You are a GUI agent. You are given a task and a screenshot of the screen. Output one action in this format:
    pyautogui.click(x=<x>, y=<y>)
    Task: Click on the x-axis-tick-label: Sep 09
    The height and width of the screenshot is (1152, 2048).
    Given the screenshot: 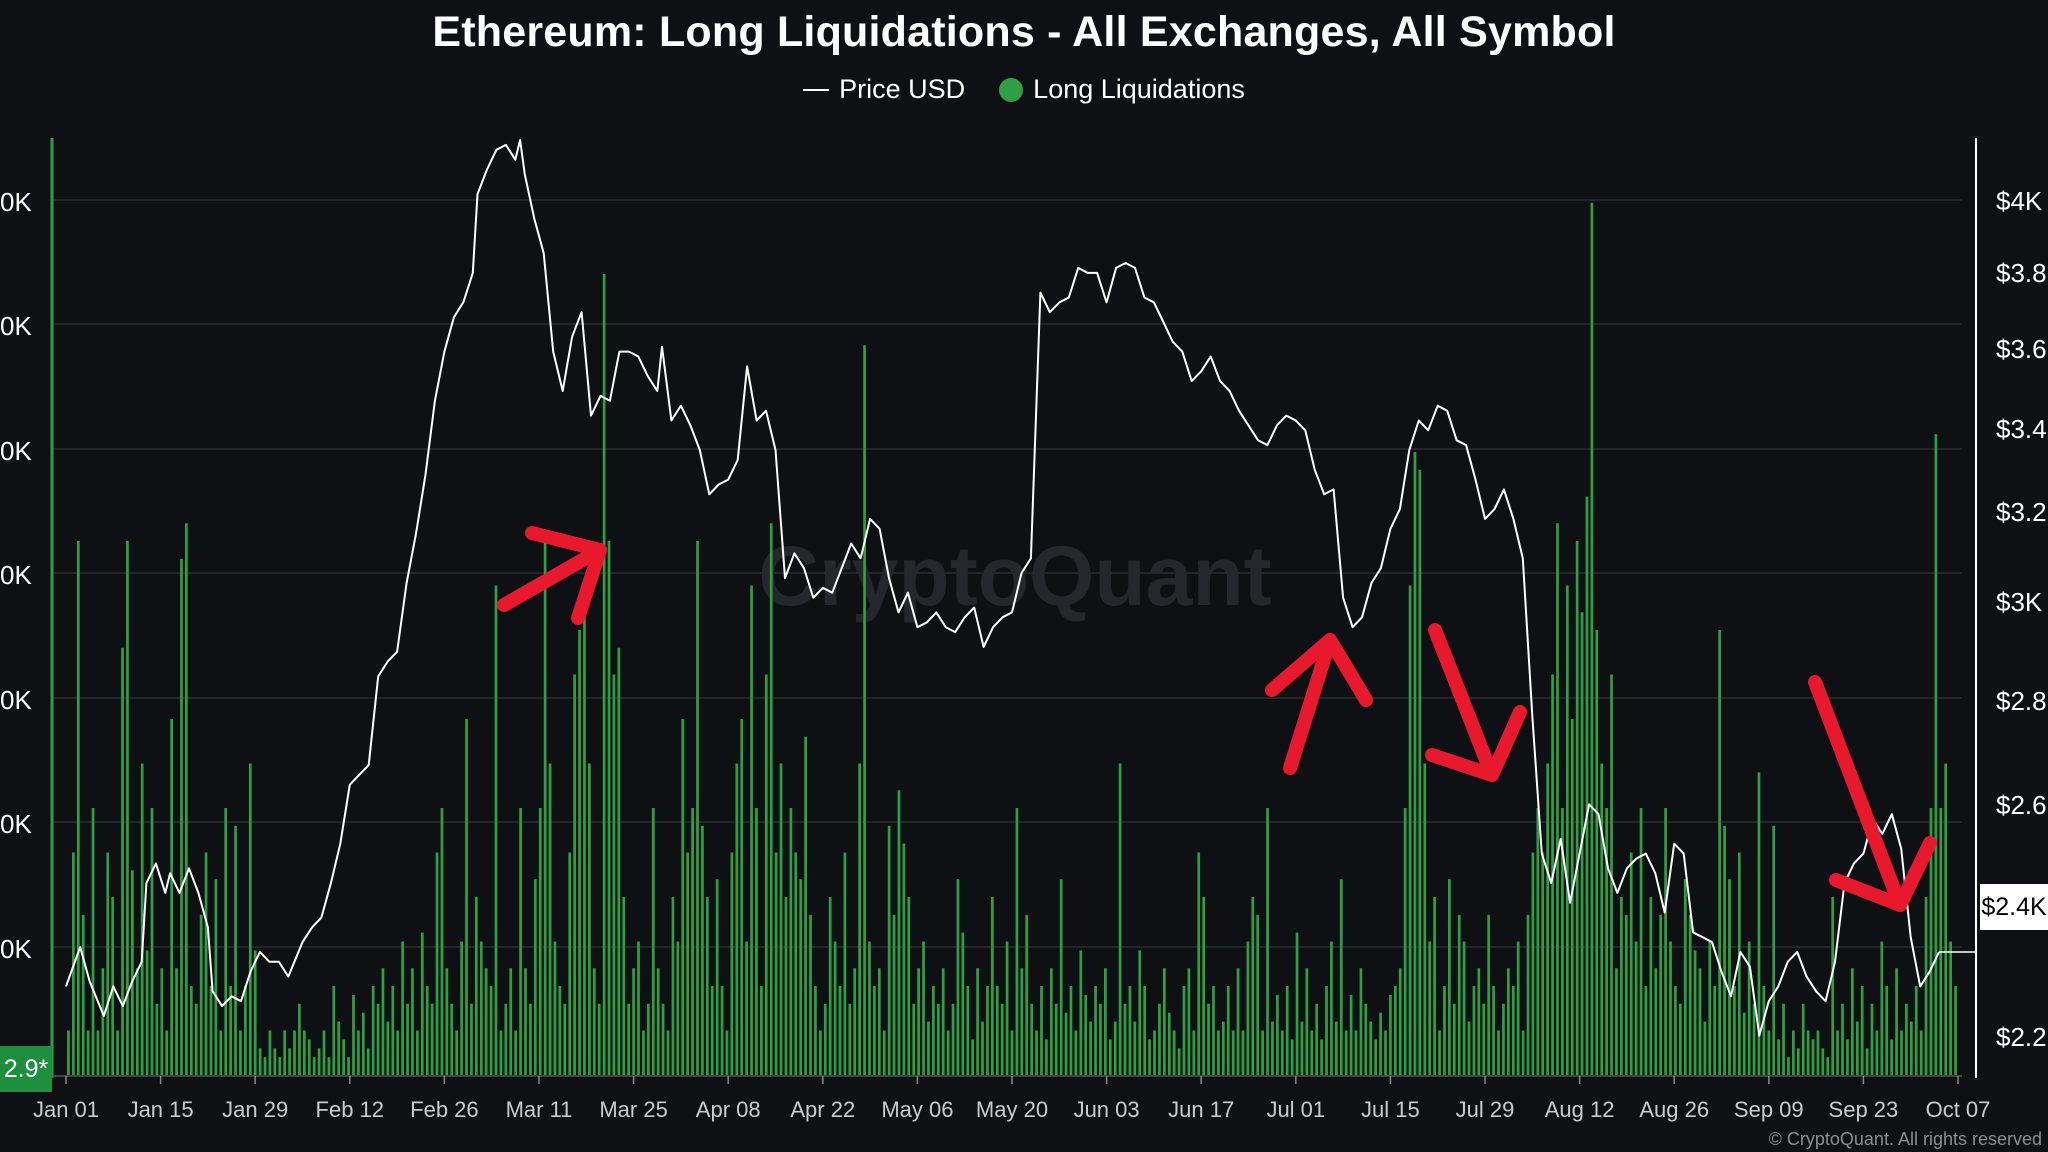 What is the action you would take?
    pyautogui.click(x=1769, y=1109)
    